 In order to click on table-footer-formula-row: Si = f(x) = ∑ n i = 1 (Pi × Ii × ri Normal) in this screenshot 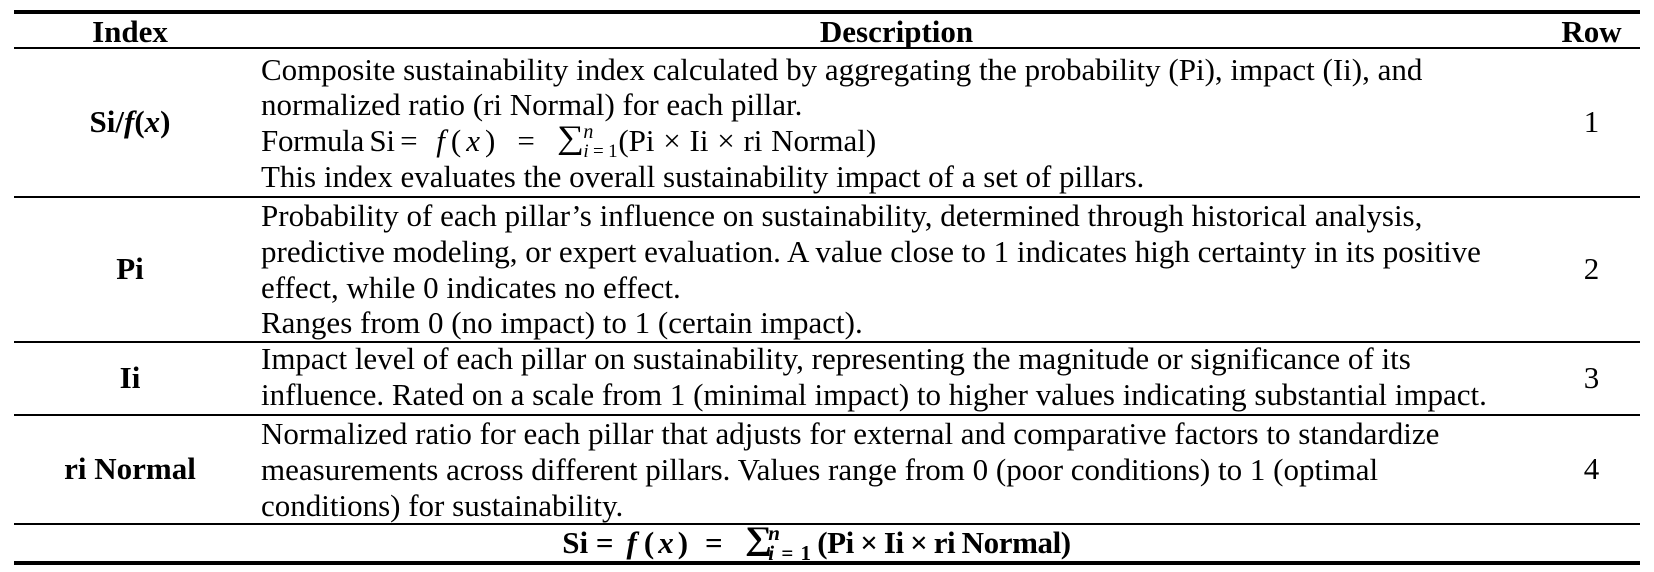, I will do `click(827, 543)`.